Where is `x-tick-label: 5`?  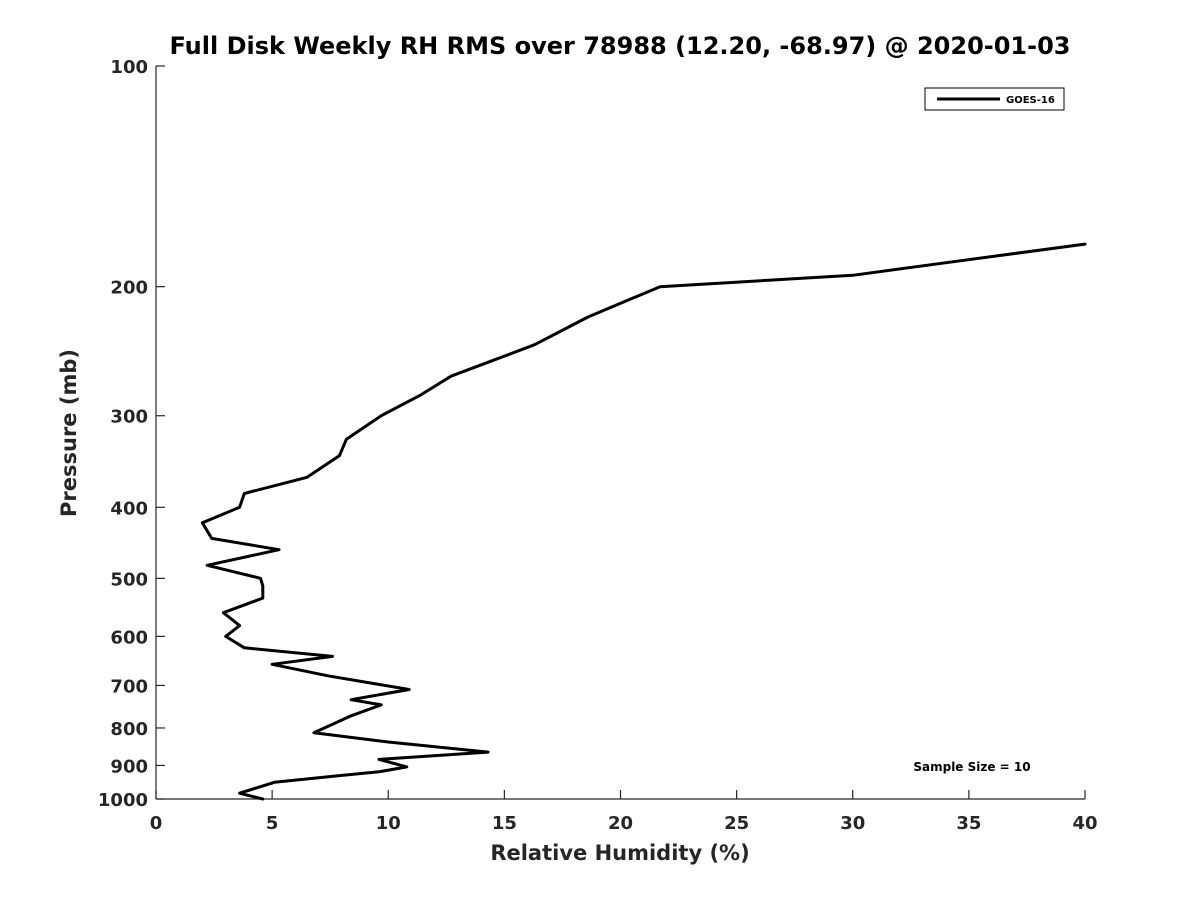 x-tick-label: 5 is located at coordinates (272, 823).